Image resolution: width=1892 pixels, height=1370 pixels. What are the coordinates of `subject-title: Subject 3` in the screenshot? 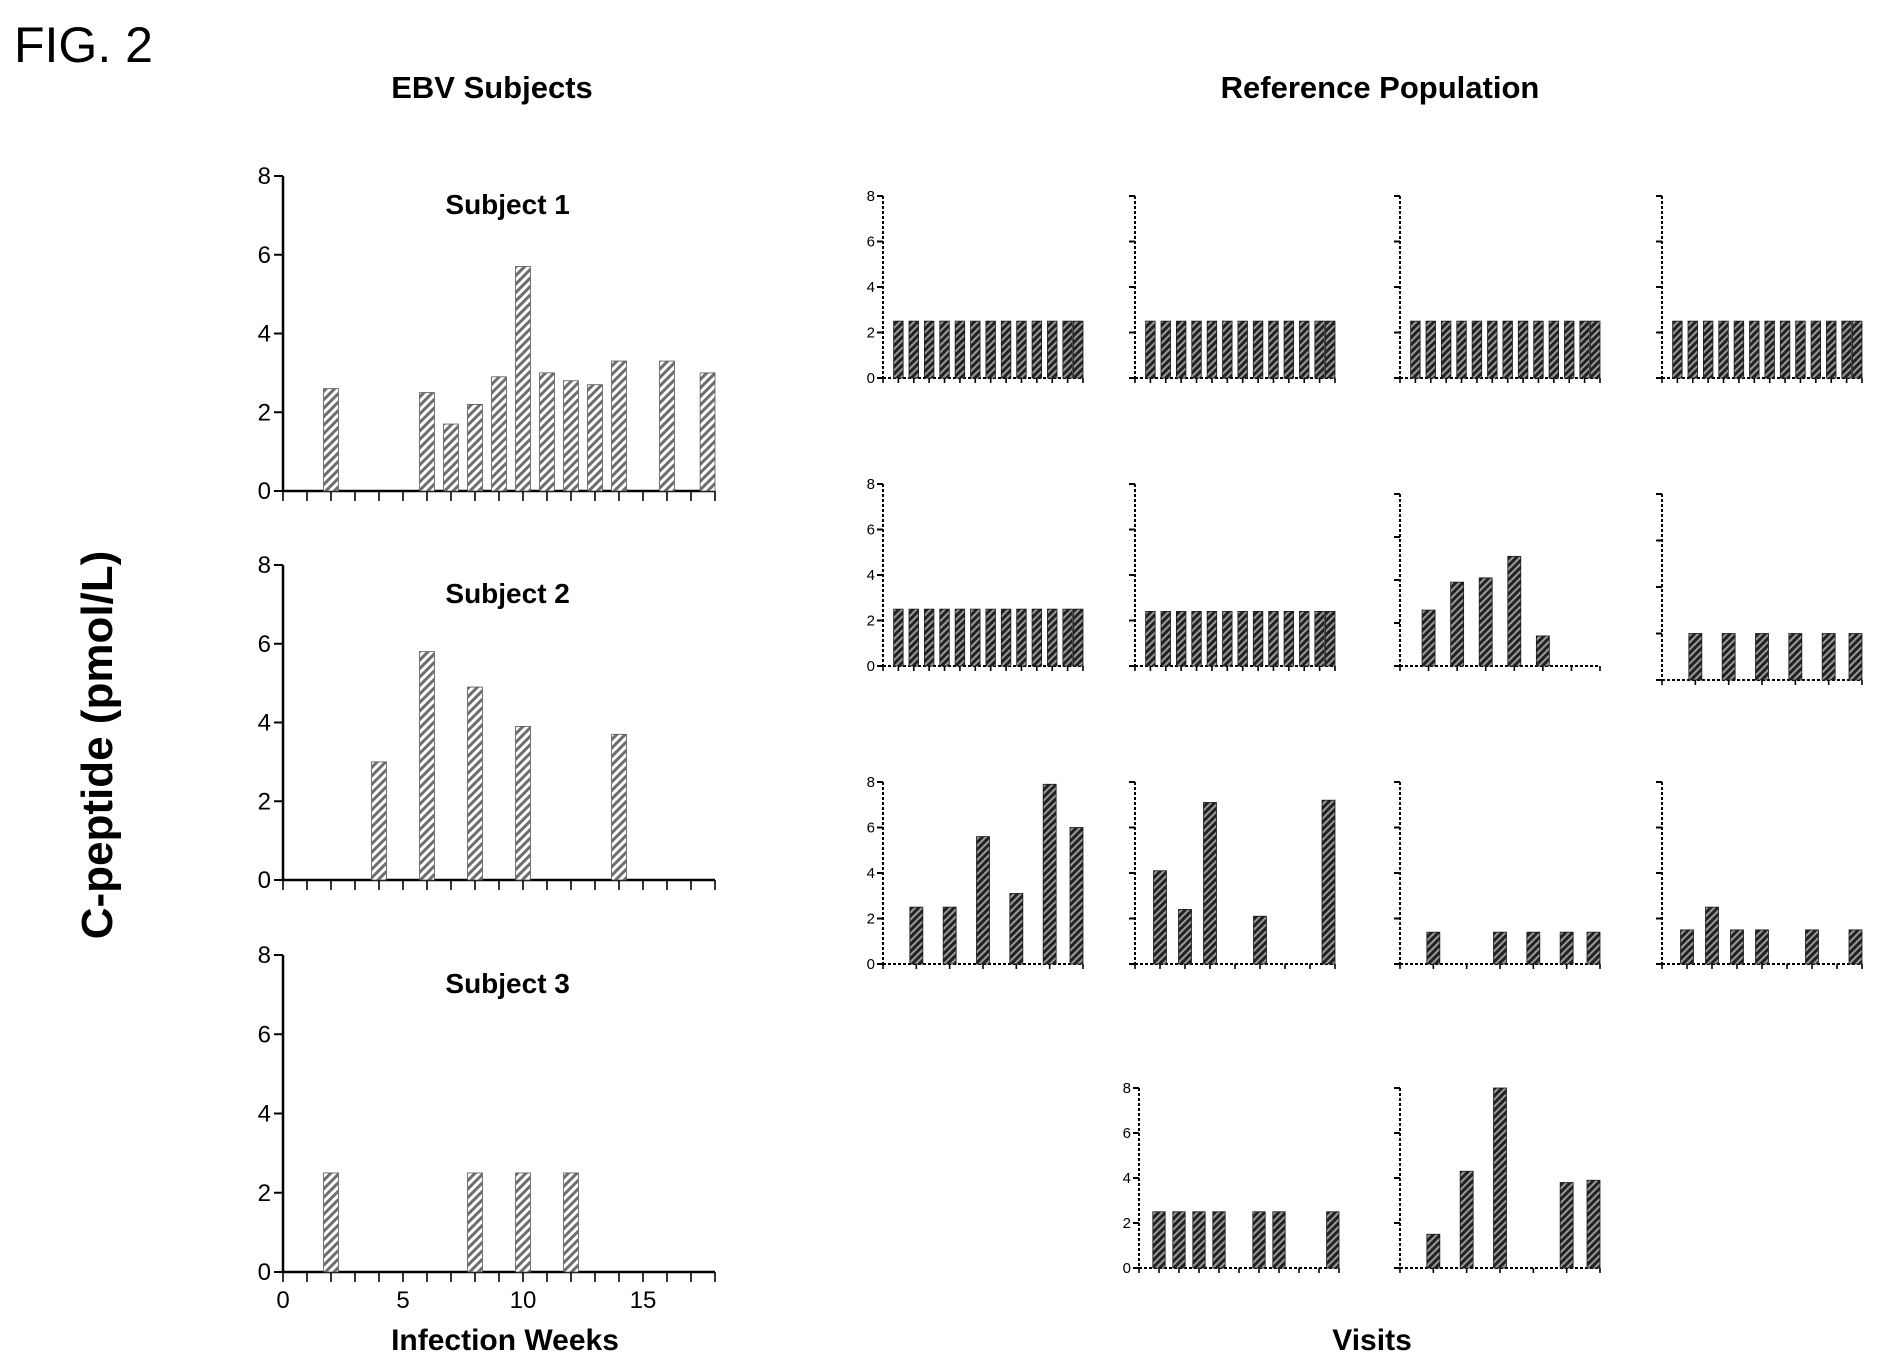 It's located at (507, 983).